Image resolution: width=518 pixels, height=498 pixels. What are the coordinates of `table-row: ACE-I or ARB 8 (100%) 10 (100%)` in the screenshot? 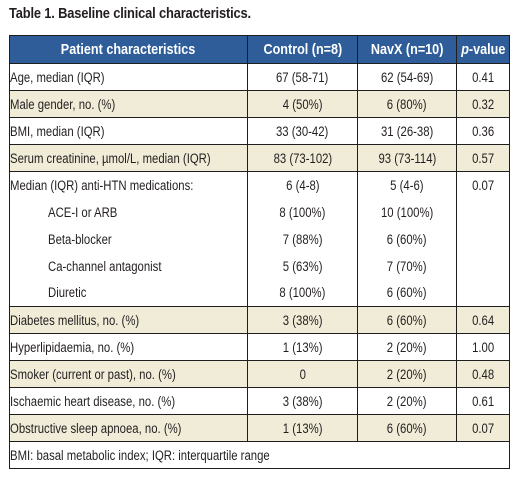 It's located at (259, 212).